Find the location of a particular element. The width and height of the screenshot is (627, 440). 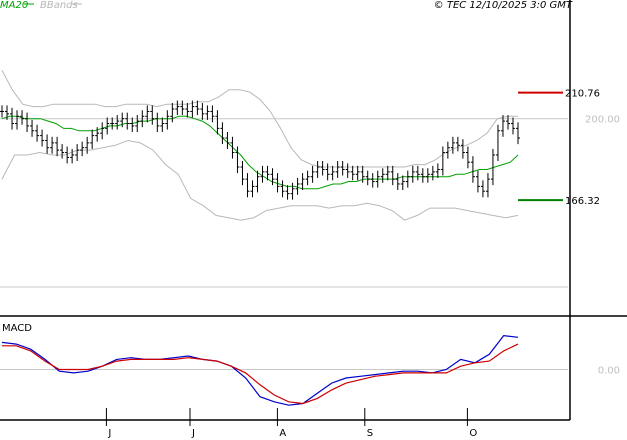

macd-title: MACD is located at coordinates (17, 328).